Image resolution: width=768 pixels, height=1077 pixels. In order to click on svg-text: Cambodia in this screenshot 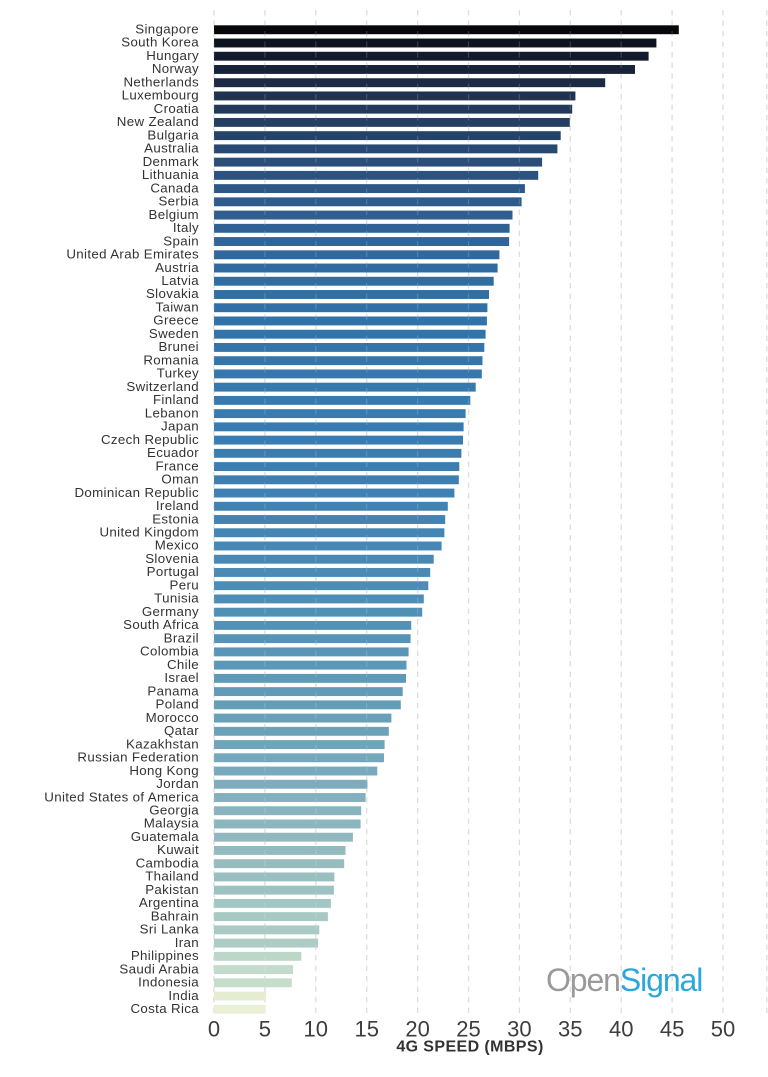, I will do `click(168, 862)`.